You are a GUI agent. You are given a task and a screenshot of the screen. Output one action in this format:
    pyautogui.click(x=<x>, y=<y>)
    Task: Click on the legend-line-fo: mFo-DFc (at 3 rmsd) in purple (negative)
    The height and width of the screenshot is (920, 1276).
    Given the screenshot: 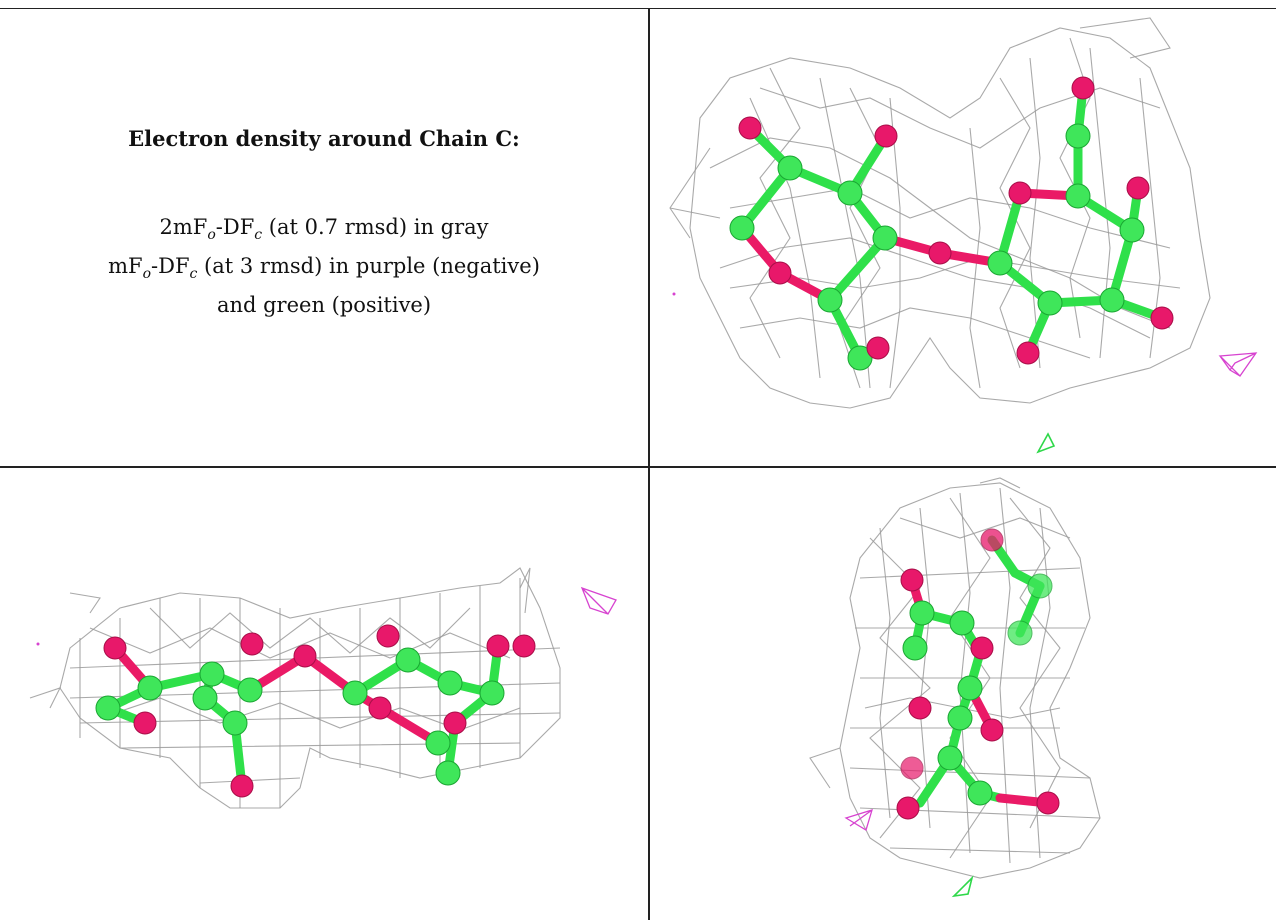 What is the action you would take?
    pyautogui.click(x=324, y=268)
    